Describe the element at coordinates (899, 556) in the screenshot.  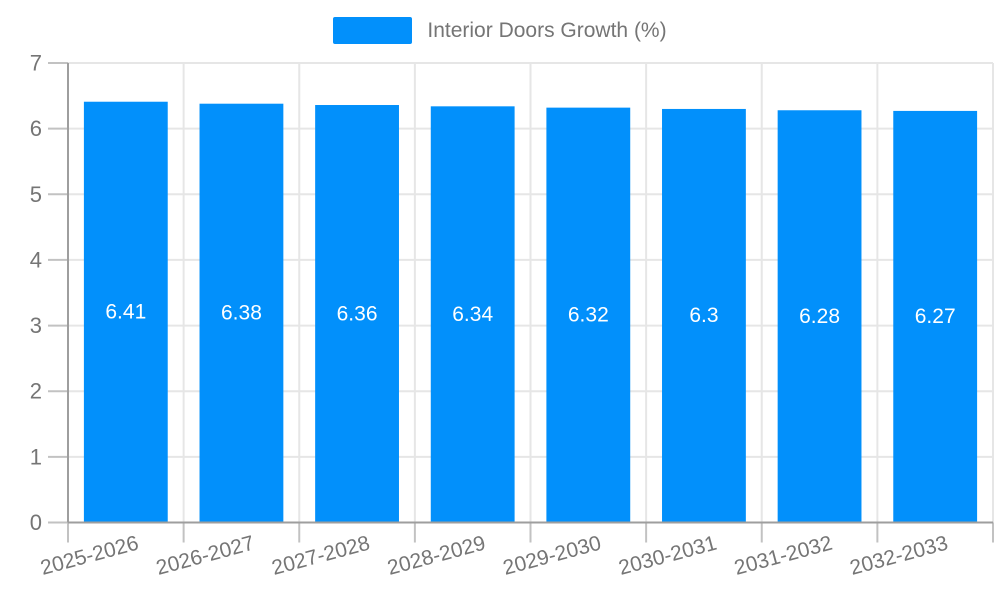
I see `x-axis-tick-label: 2032-2033` at that location.